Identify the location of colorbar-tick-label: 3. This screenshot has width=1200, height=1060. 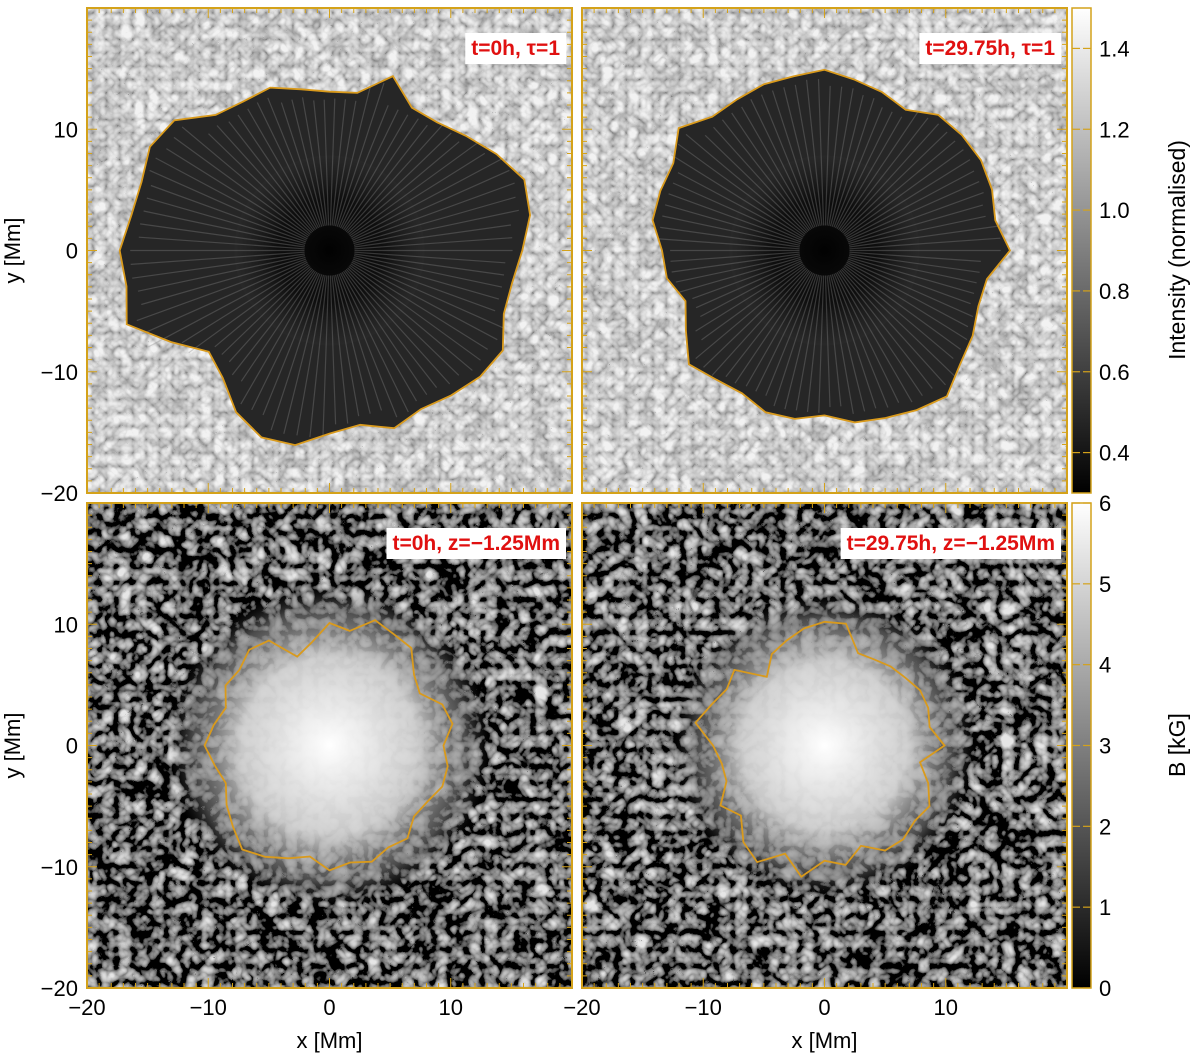
(1105, 746).